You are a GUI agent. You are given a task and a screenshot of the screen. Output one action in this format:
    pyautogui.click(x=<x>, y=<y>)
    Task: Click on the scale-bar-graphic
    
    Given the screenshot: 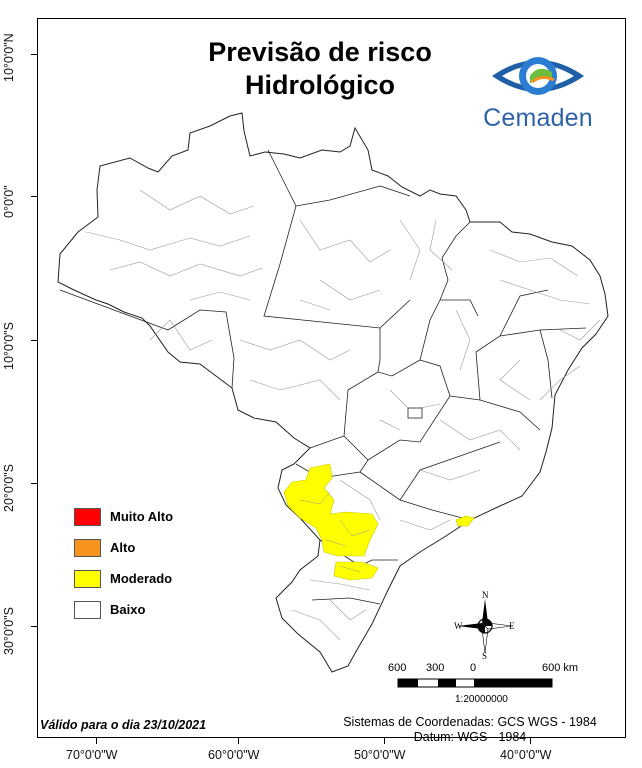 What is the action you would take?
    pyautogui.click(x=475, y=683)
    